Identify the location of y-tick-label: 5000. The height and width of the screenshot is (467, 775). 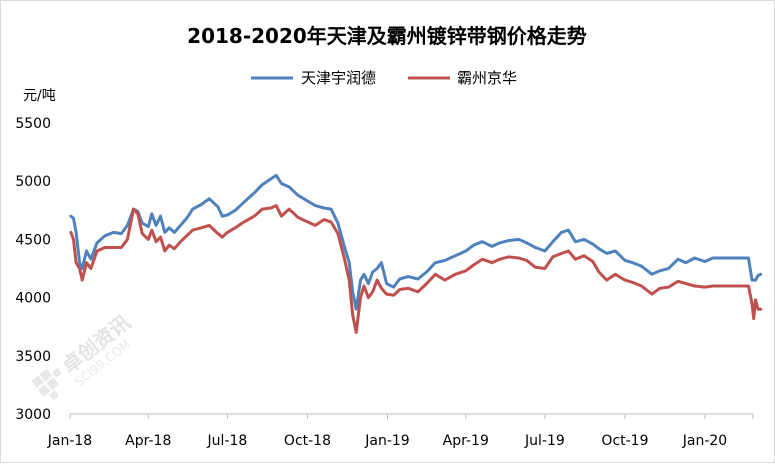
(33, 182).